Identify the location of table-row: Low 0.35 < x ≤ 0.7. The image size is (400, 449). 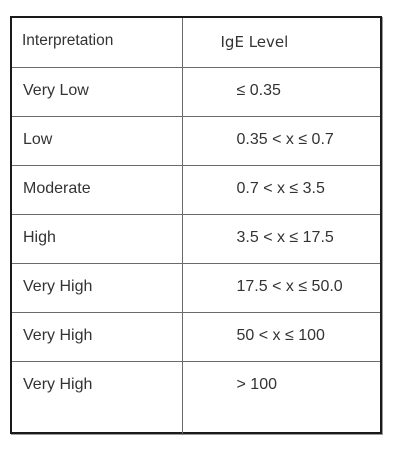
(196, 140).